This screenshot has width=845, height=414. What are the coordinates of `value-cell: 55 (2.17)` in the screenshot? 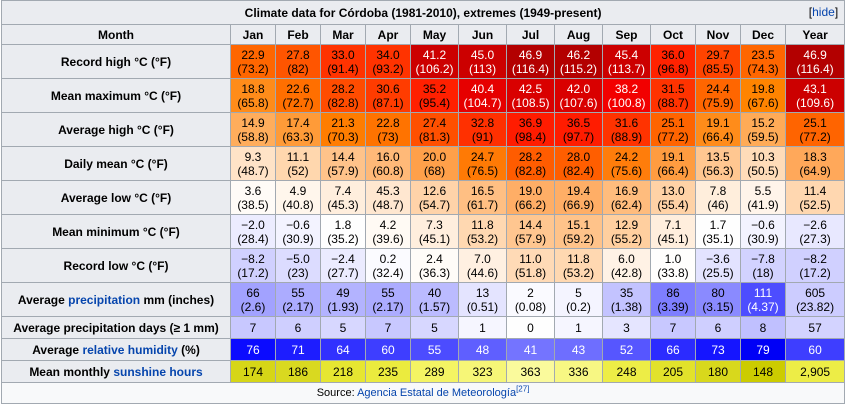 It's located at (388, 299).